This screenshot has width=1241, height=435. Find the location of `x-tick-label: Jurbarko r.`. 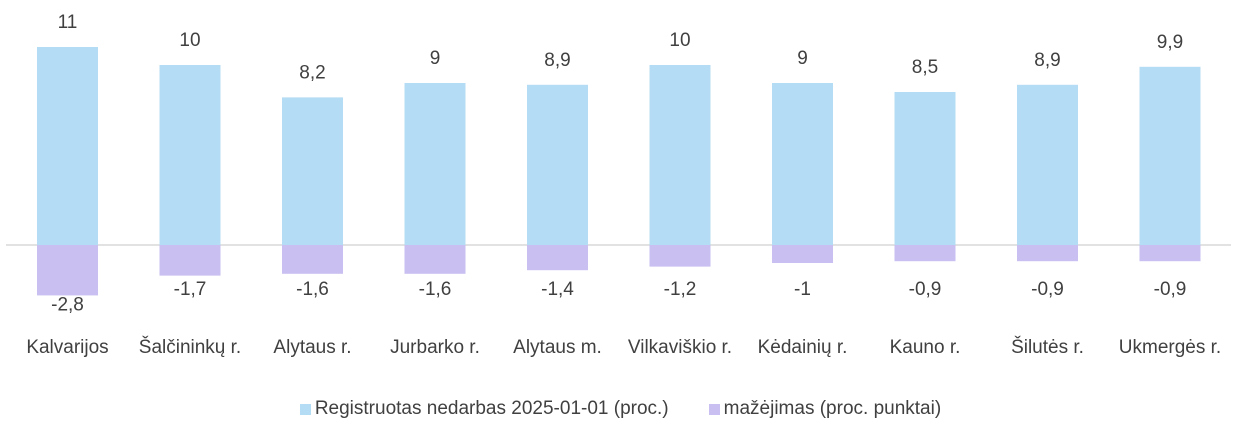

x-tick-label: Jurbarko r. is located at coordinates (435, 347).